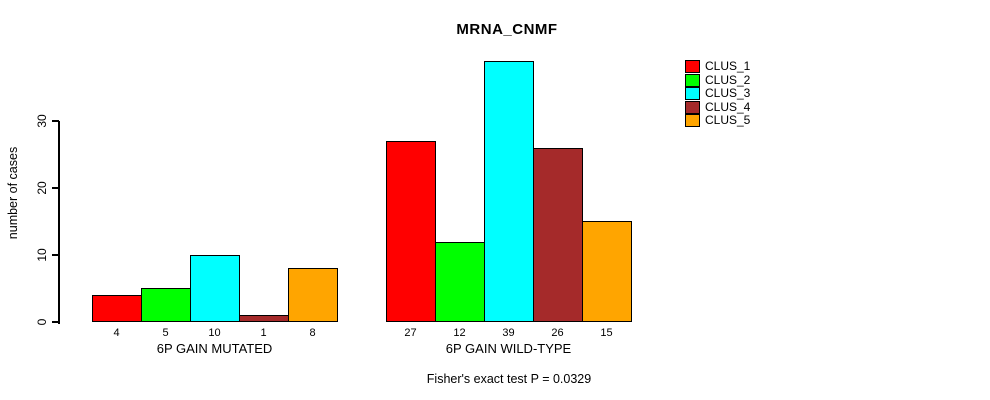 The width and height of the screenshot is (990, 400). What do you see at coordinates (728, 120) in the screenshot?
I see `legend-label: CLUS_5` at bounding box center [728, 120].